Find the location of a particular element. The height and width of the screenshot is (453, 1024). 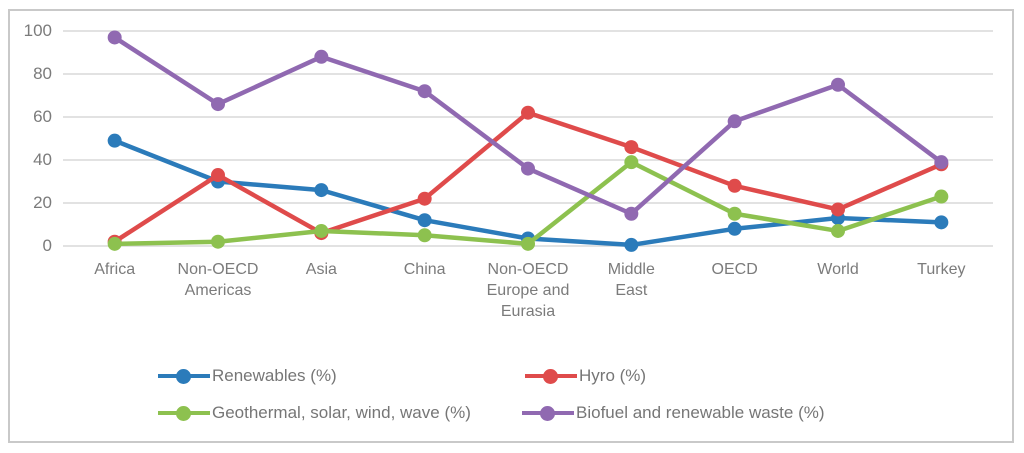

data-point-biofuel-and-renewable-waste-non-oecd-europe-and-eurasia is located at coordinates (528, 168).